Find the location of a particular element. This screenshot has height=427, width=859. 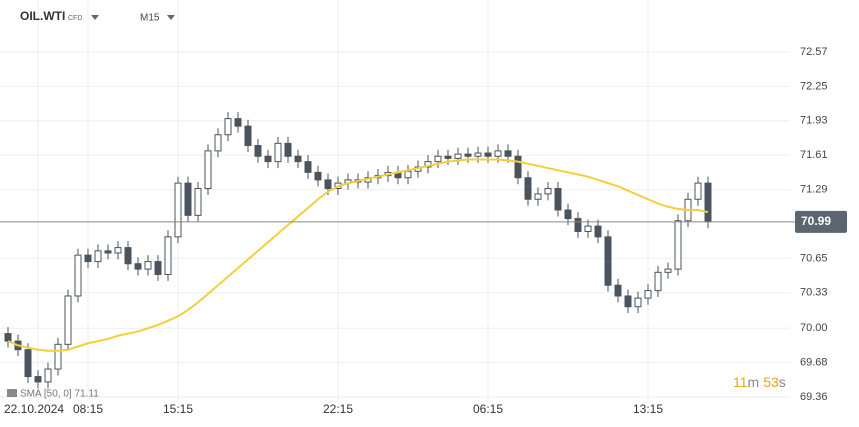

y-tick-label: 71.61 is located at coordinates (814, 155).